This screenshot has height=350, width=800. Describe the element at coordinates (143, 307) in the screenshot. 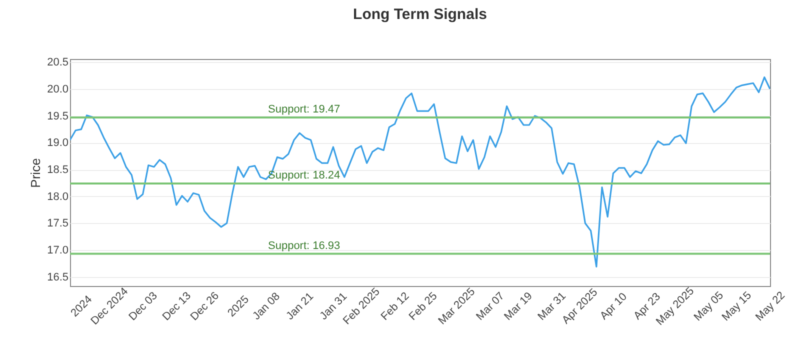

I see `x-tick-label: Dec 03` at that location.